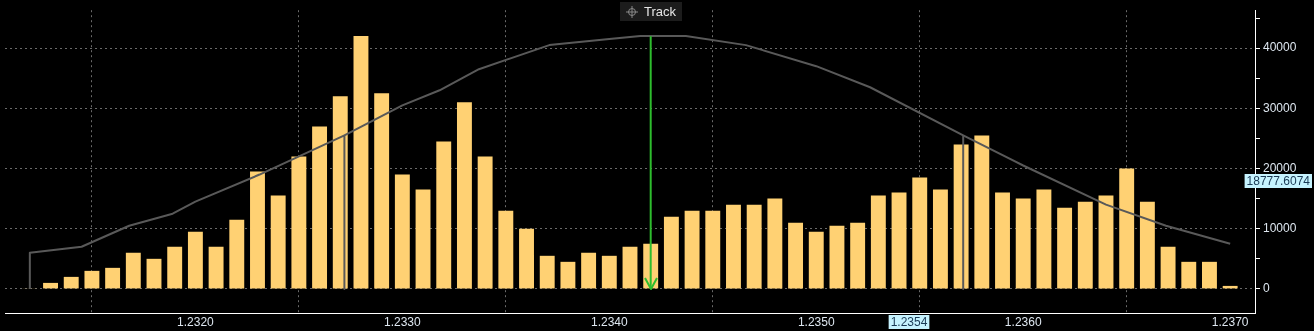 This screenshot has width=1314, height=331. What do you see at coordinates (1280, 107) in the screenshot?
I see `y-tick-label: 30000` at bounding box center [1280, 107].